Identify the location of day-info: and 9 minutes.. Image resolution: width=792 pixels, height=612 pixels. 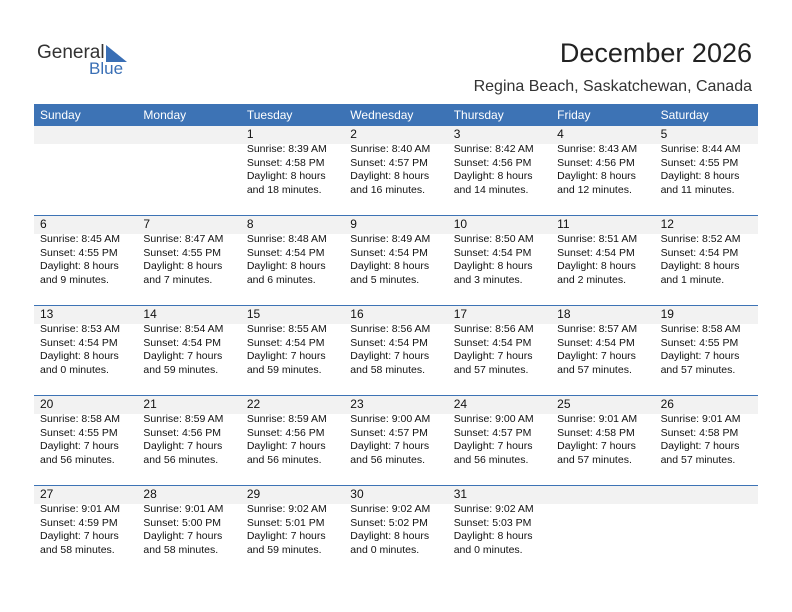
(74, 279).